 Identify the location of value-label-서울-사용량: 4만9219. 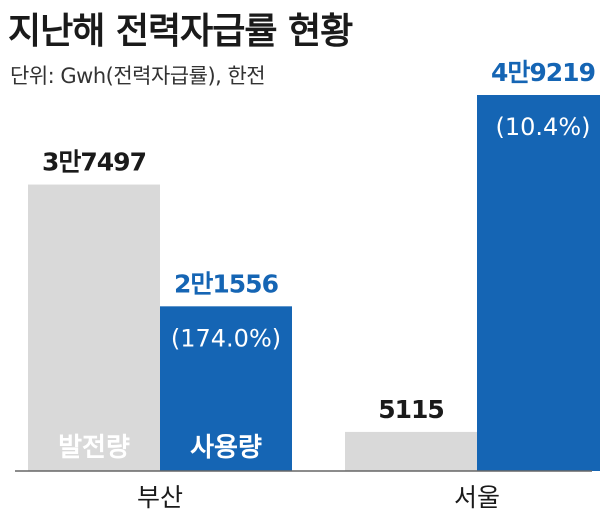
(543, 72).